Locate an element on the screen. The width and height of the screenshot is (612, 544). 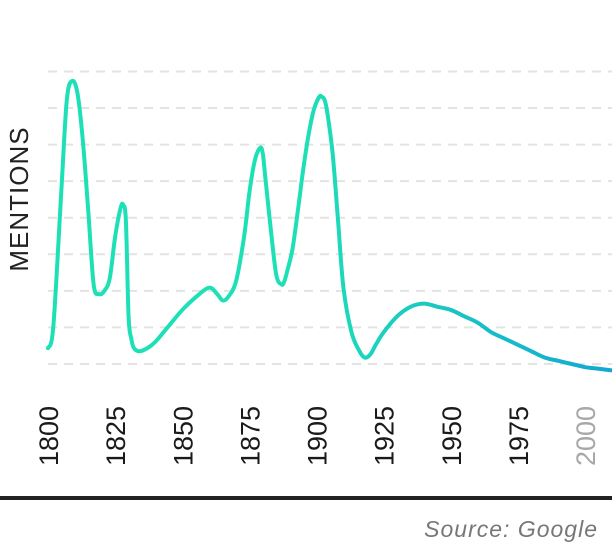
x-axis-ticks: 1800 1825 1850 1875 1900 1925 1950 1975 2000 is located at coordinates (317, 436).